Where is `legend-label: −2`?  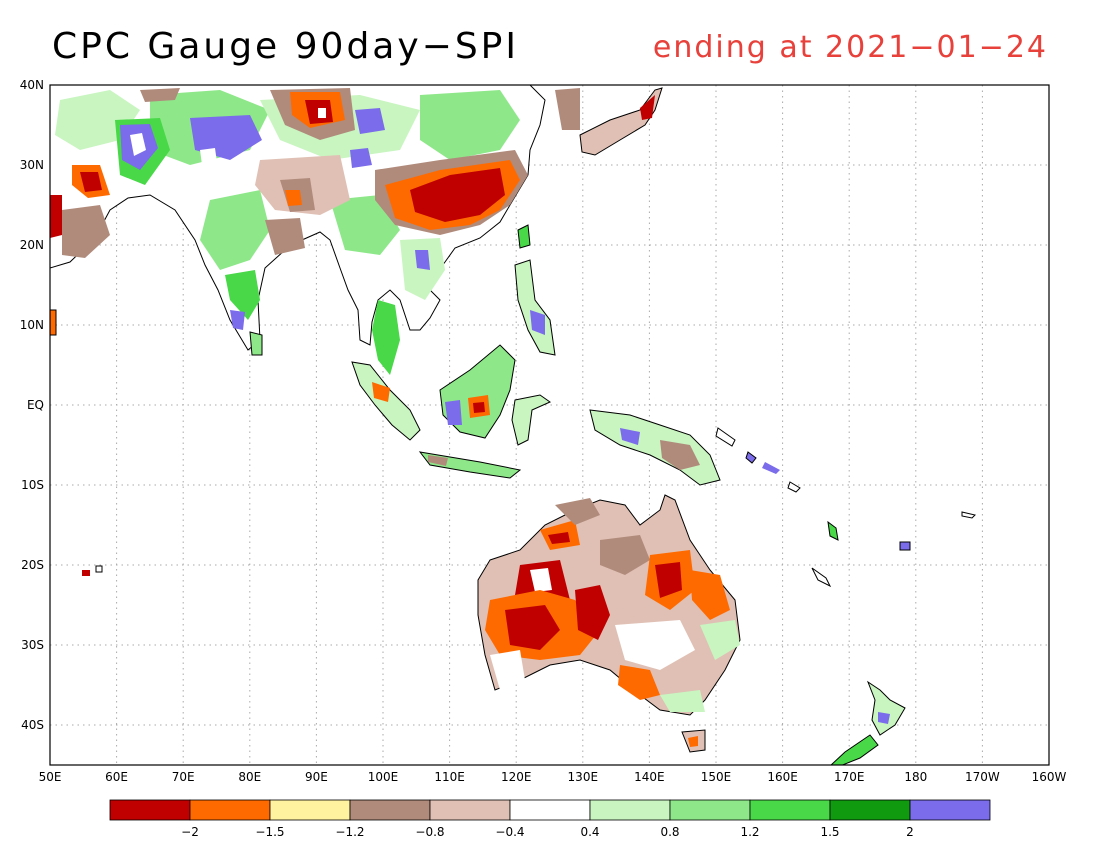 legend-label: −2 is located at coordinates (190, 832).